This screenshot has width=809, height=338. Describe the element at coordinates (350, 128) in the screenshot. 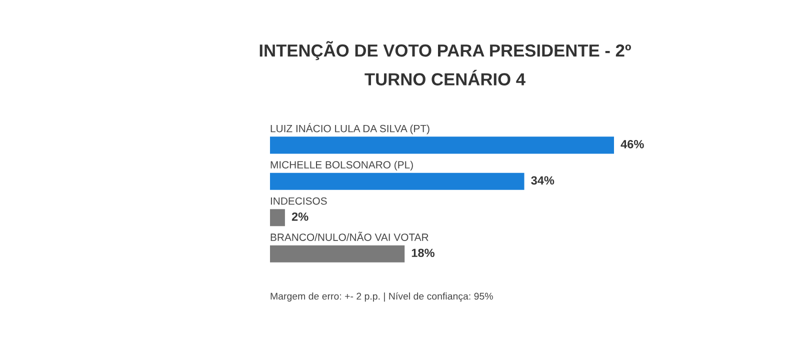

I see `y-tick-label: LUIZ INÁCIO LULA DA SILVA (PT)` at that location.